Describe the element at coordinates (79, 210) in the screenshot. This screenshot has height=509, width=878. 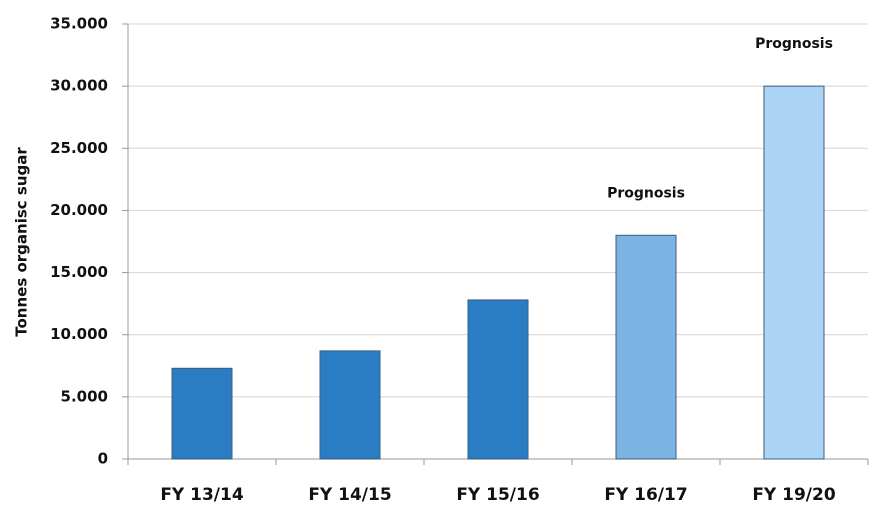
I see `y-tick-label: 20.000` at that location.